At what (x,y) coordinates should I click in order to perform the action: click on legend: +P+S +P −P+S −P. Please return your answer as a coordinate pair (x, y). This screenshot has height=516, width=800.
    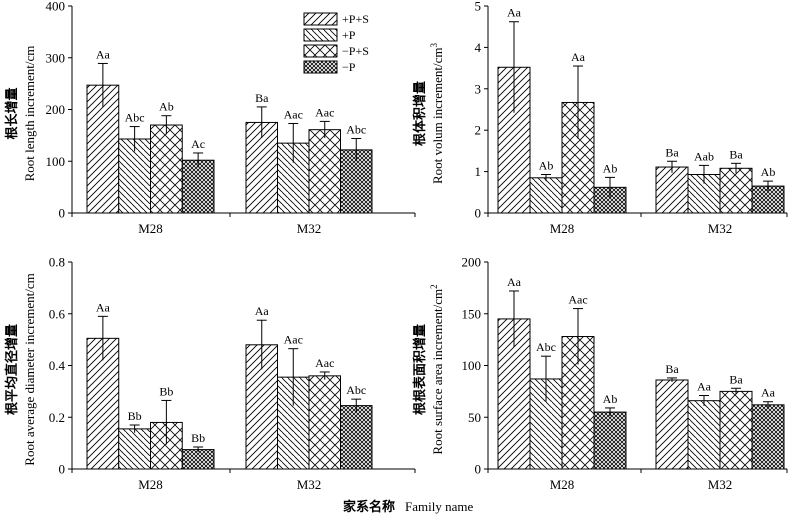
    Looking at the image, I should click on (336, 43).